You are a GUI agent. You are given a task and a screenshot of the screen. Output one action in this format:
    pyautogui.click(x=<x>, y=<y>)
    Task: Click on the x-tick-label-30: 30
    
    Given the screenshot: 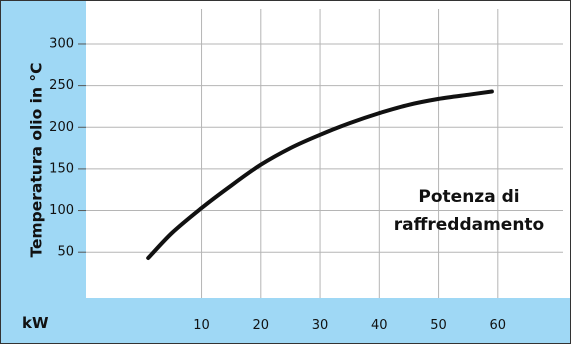 What is the action you would take?
    pyautogui.click(x=320, y=325)
    